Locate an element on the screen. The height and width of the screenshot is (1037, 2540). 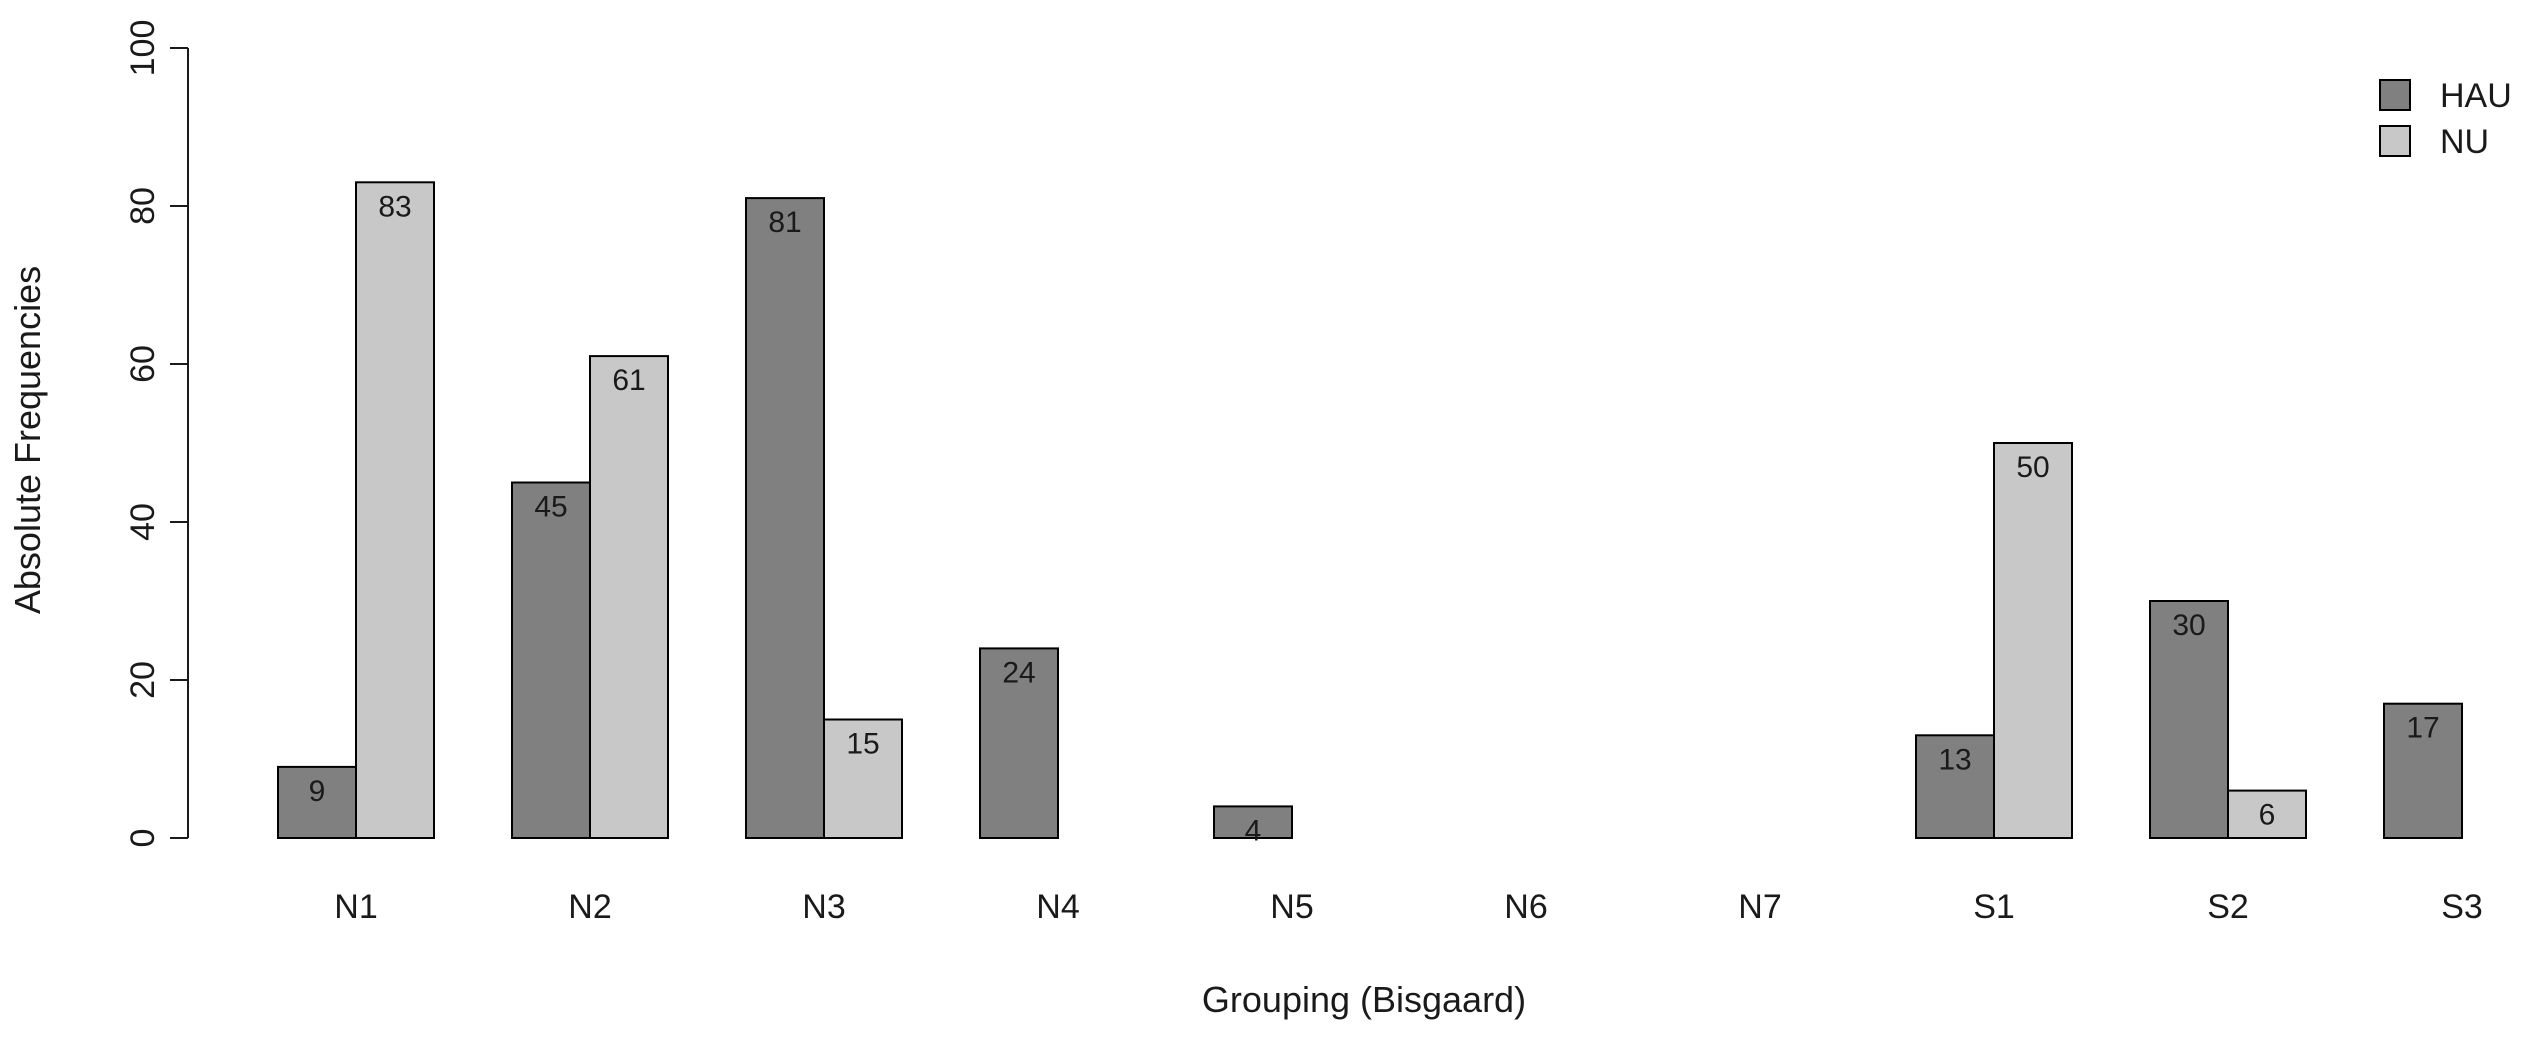
bar-nu-s1 is located at coordinates (2033, 640).